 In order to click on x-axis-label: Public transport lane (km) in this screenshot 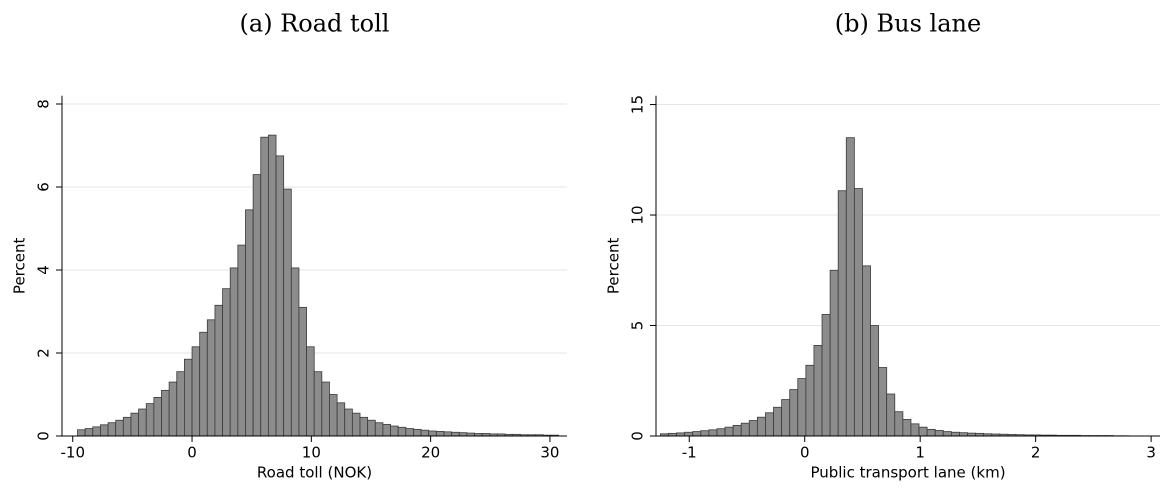, I will do `click(907, 473)`.